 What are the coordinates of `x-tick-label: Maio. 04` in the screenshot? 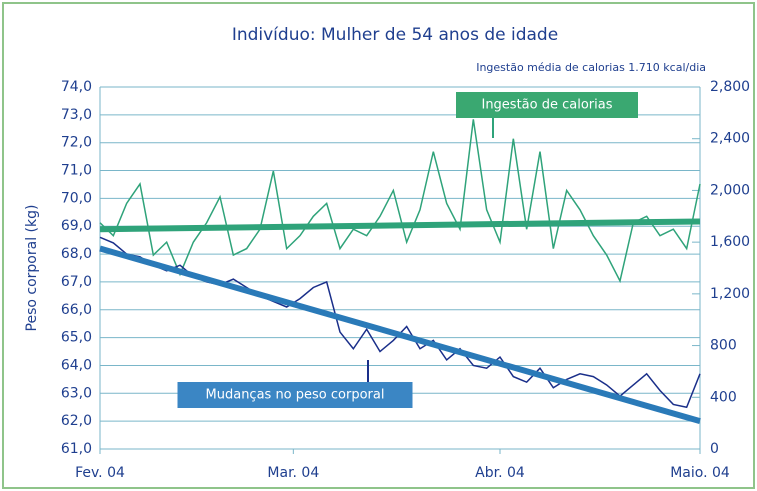 It's located at (700, 473).